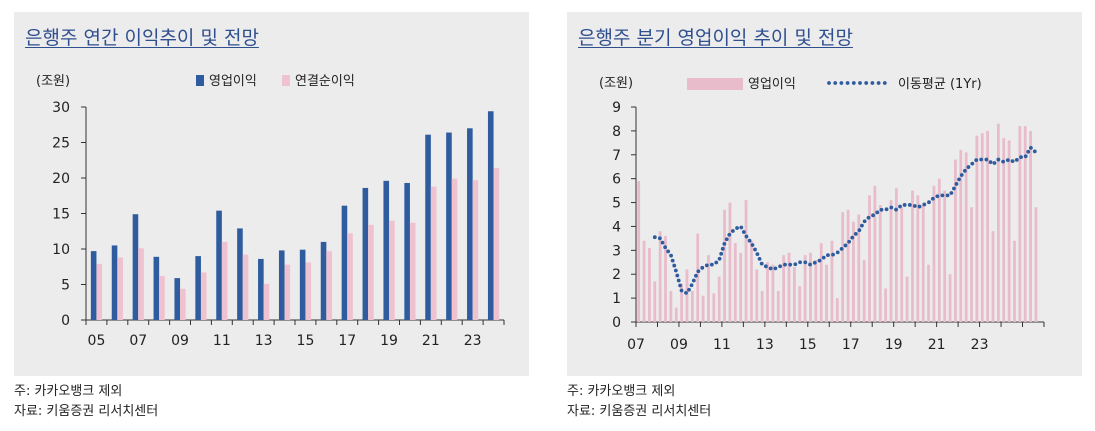  What do you see at coordinates (722, 345) in the screenshot?
I see `x-tick-label: 11` at bounding box center [722, 345].